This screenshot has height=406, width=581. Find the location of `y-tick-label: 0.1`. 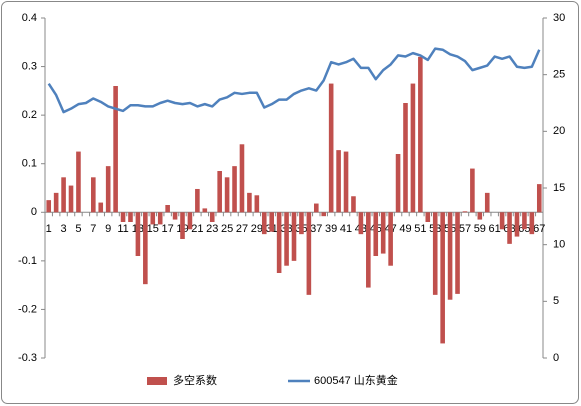

y-tick-label: 0.1 is located at coordinates (29, 164).